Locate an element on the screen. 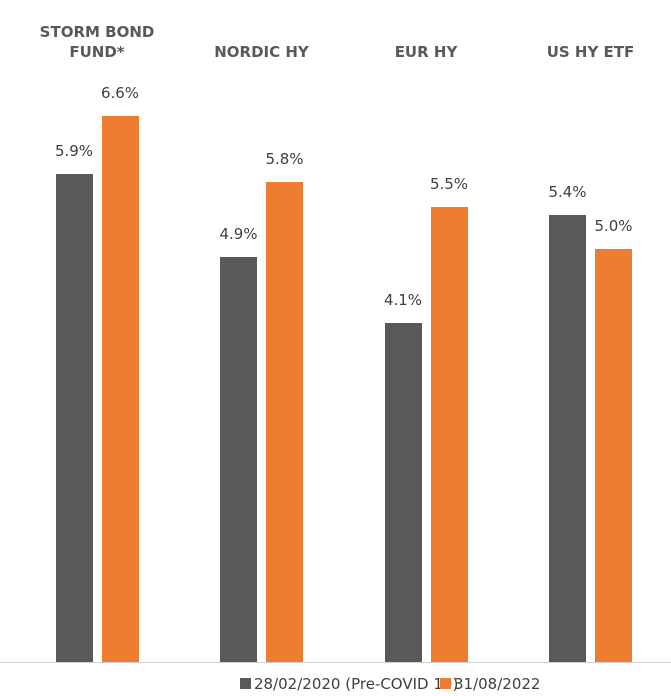 The image size is (671, 696). baseline is located at coordinates (335, 662).